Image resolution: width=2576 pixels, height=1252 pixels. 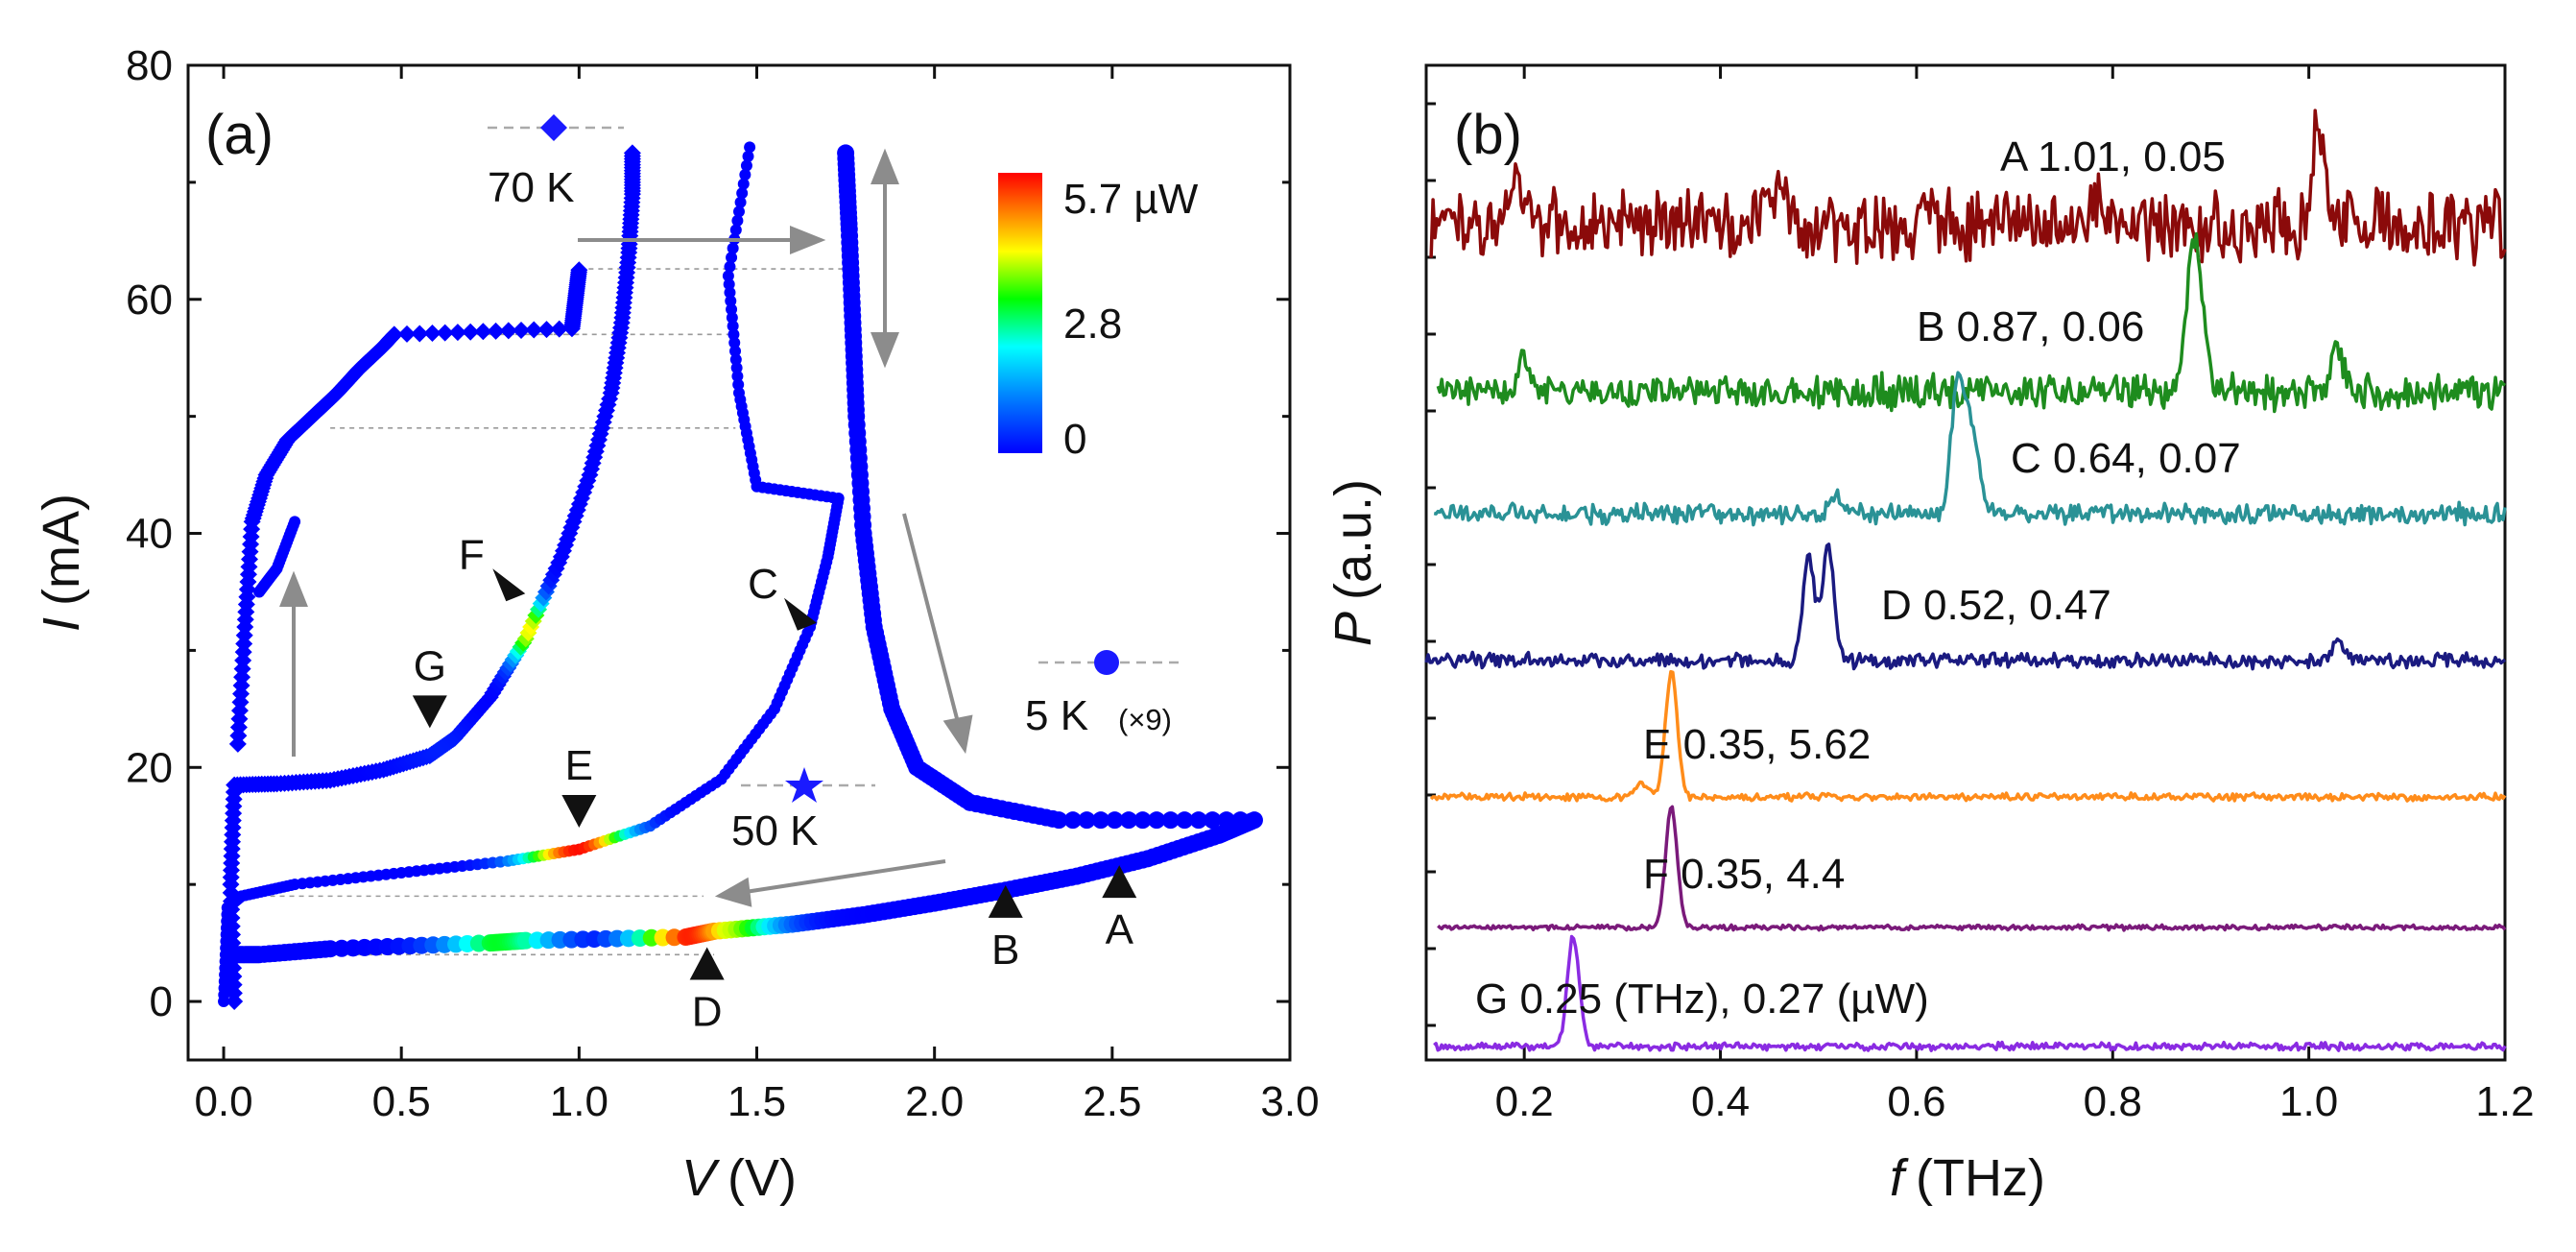 I want to click on marker-a-label: A, so click(x=1120, y=929).